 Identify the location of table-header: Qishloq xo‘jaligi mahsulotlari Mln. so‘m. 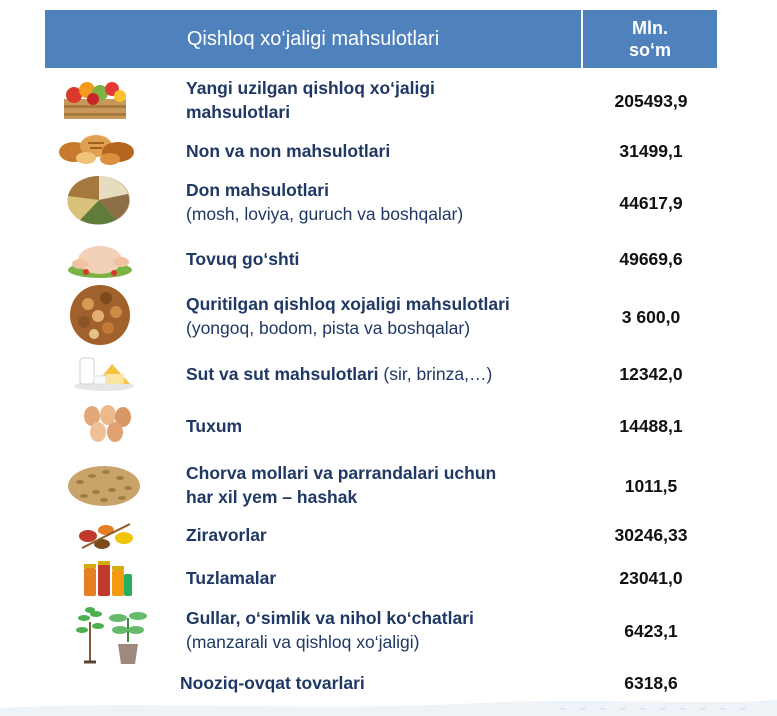
(381, 39).